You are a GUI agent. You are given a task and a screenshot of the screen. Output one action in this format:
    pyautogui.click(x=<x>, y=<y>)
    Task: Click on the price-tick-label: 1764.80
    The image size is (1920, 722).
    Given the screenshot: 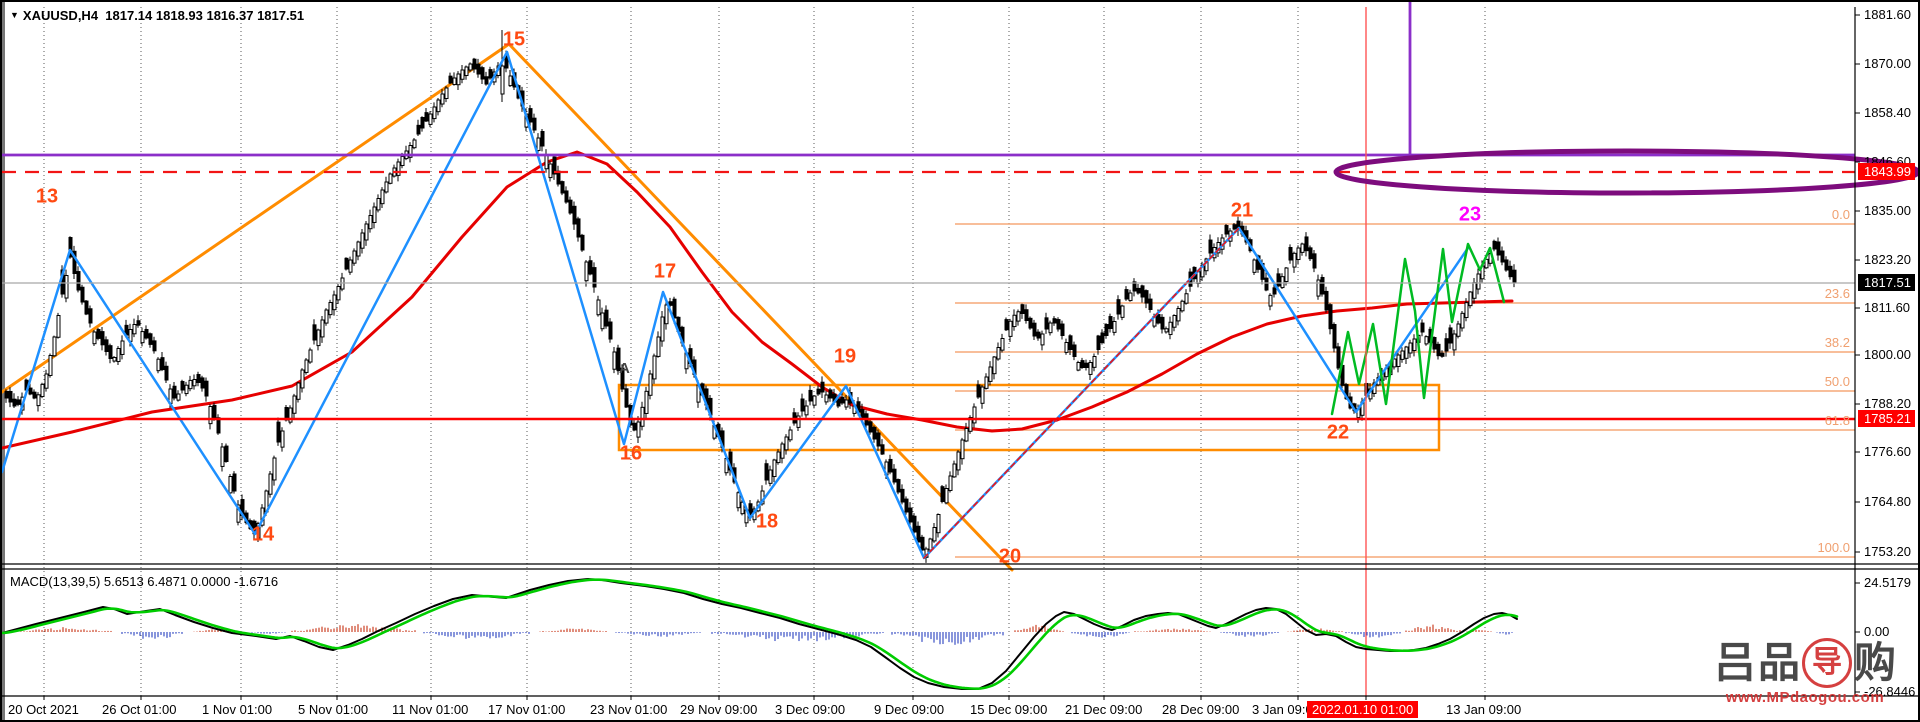 What is the action you would take?
    pyautogui.click(x=1887, y=501)
    